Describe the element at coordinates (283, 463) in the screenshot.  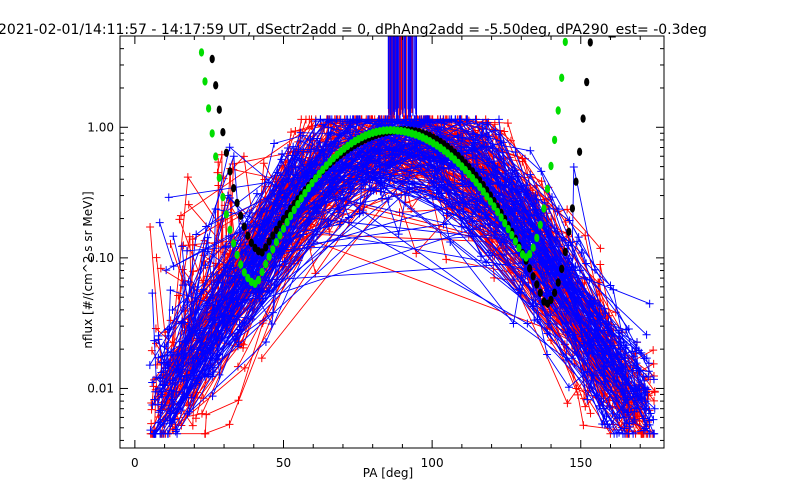
I see `x-tick-label: 50` at that location.